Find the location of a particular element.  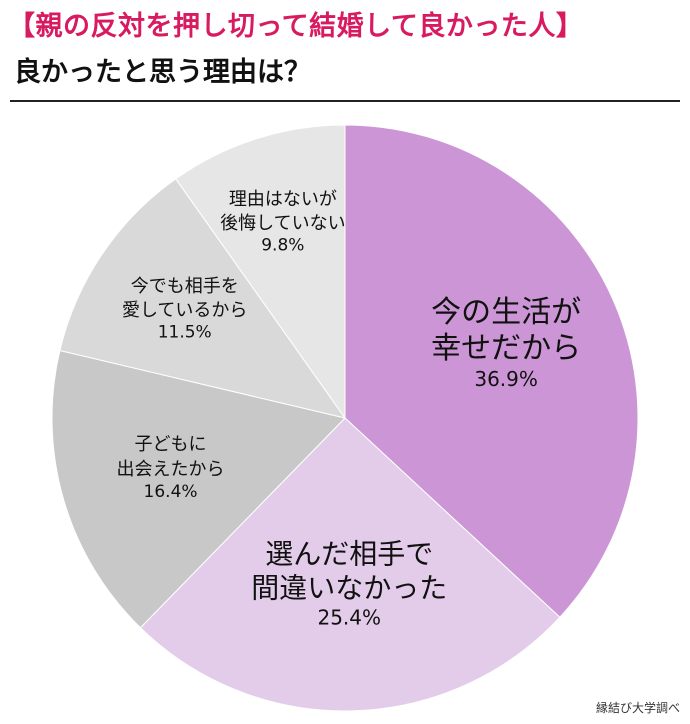

slice-label: 今でも相手を愛しているから 11.5% is located at coordinates (184, 309).